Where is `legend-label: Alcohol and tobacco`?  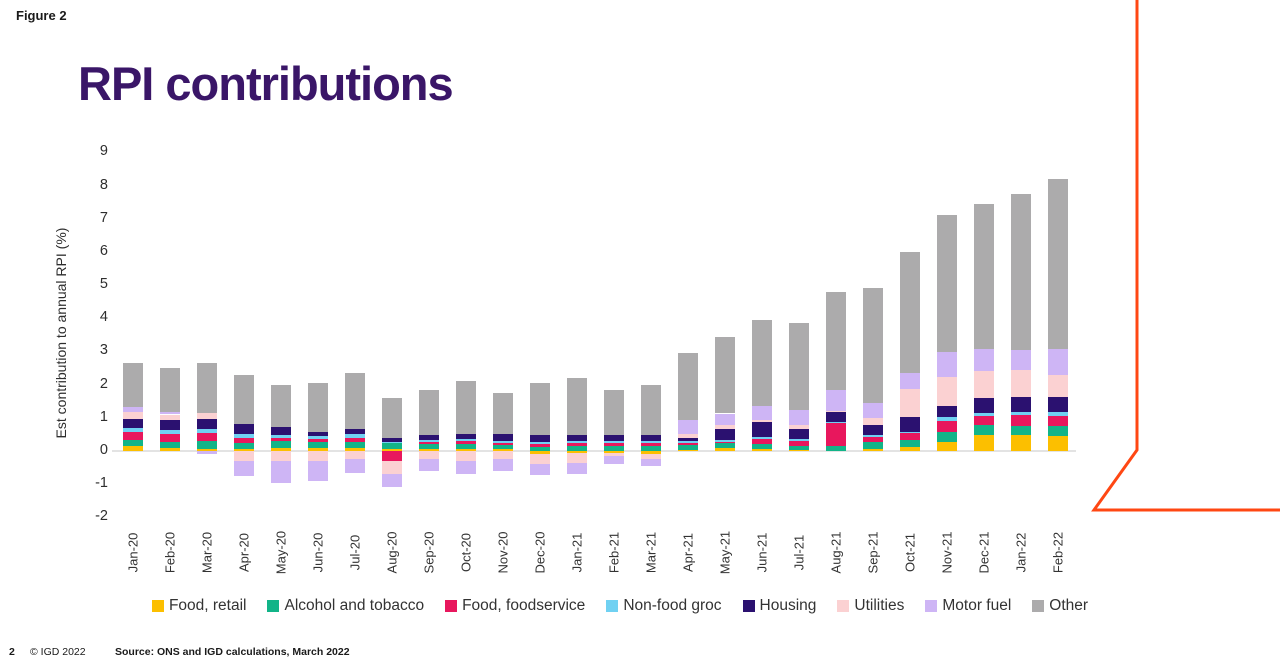
legend-label: Alcohol and tobacco is located at coordinates (354, 605).